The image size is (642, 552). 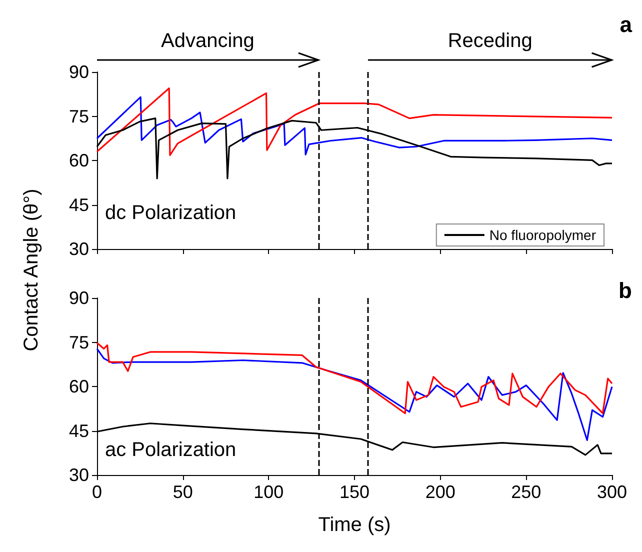 I want to click on annotation: ac Polarization, so click(x=170, y=450).